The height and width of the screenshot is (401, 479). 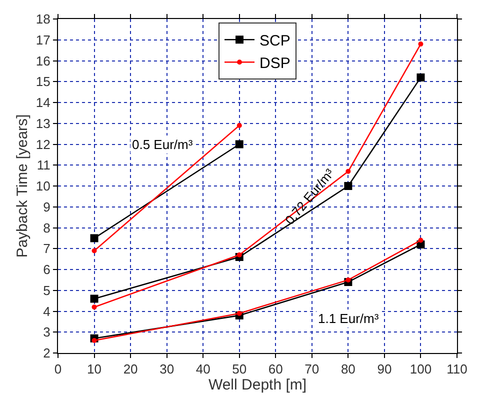 What do you see at coordinates (43, 144) in the screenshot?
I see `y-tick-label: 12` at bounding box center [43, 144].